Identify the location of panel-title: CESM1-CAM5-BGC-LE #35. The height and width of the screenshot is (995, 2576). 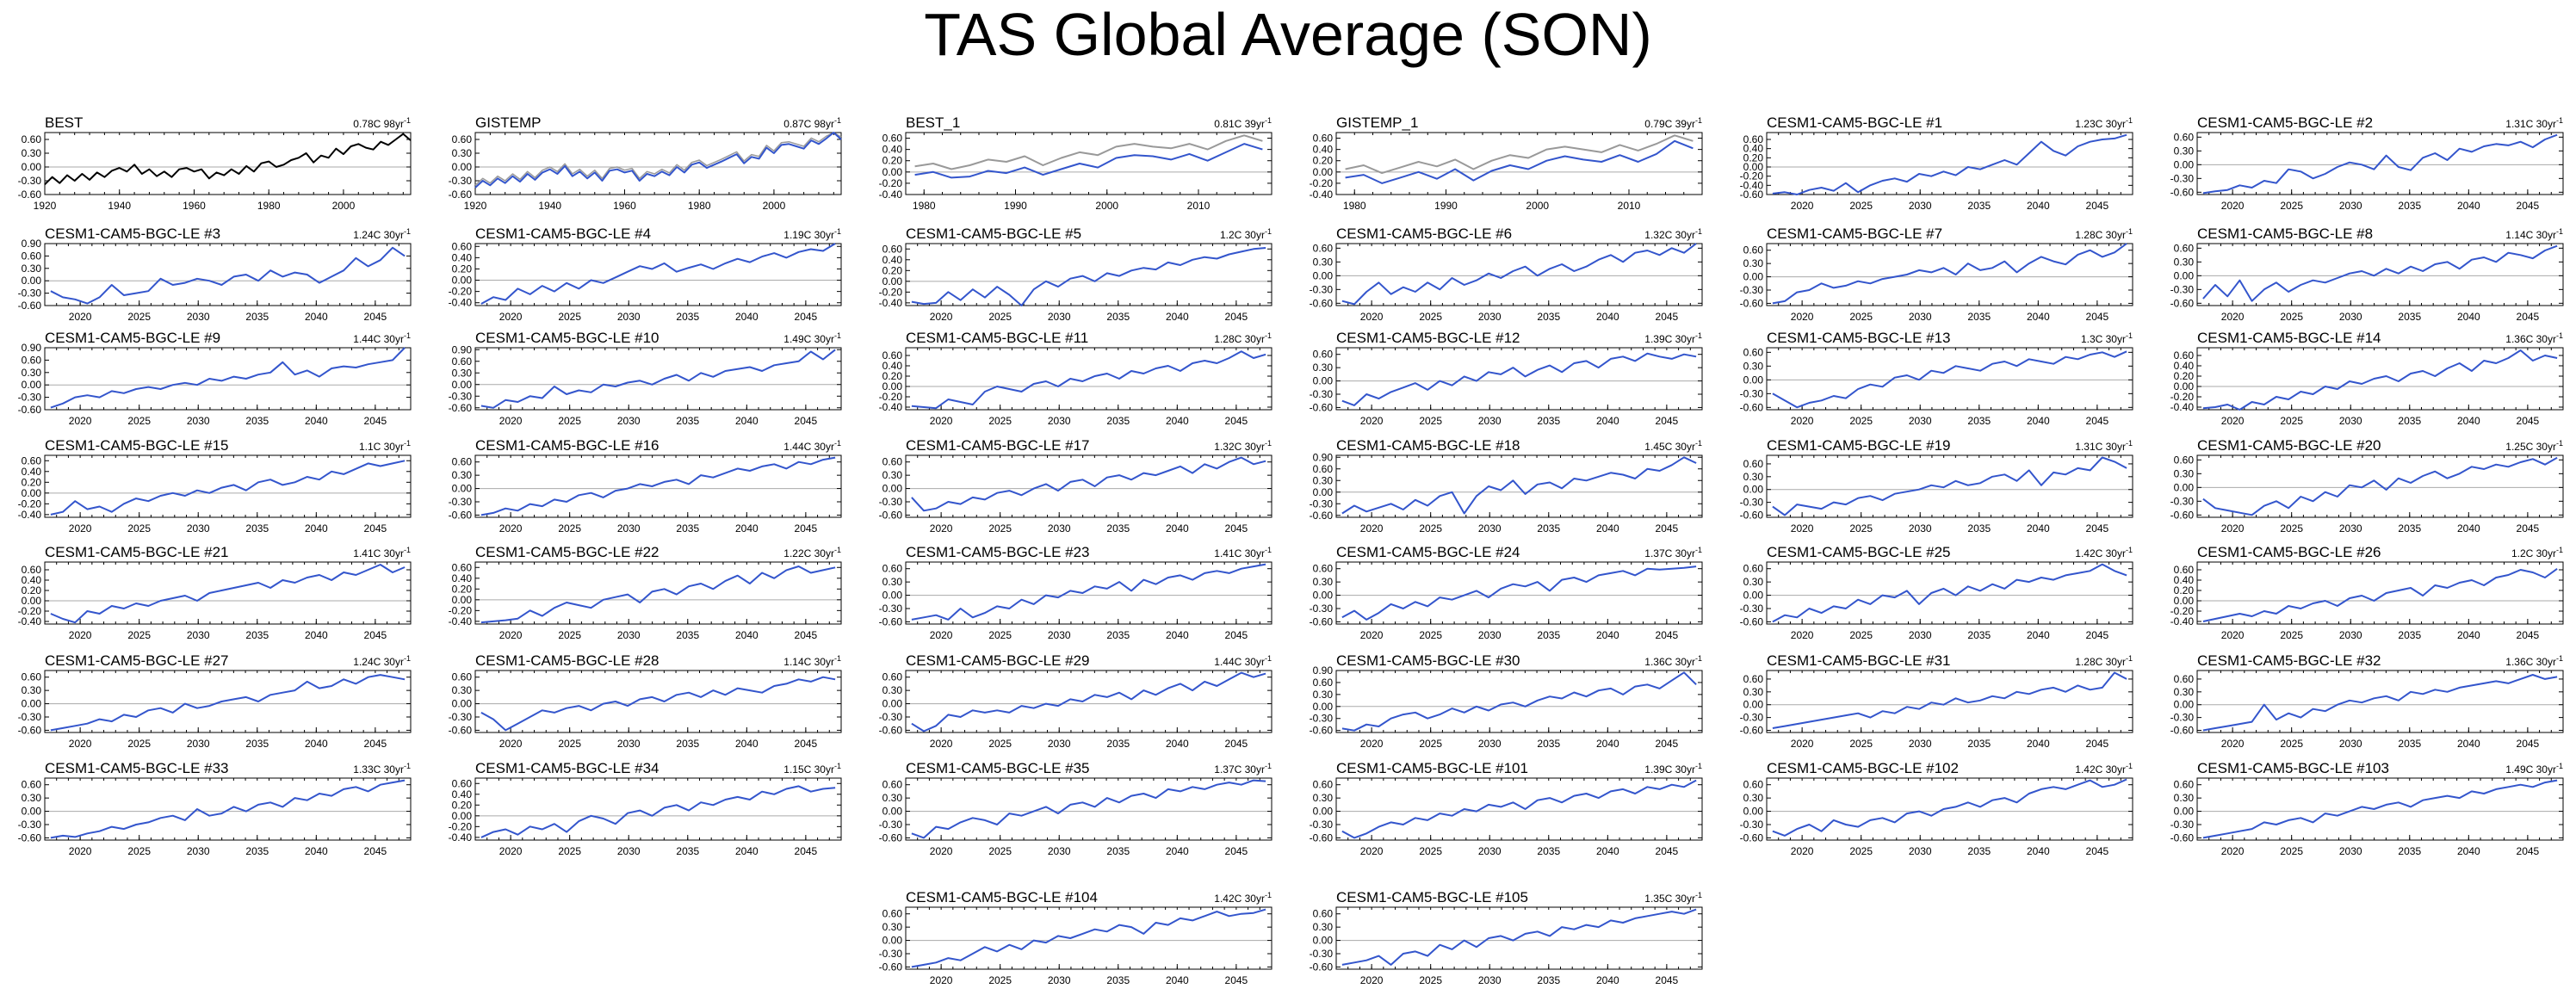
(998, 768).